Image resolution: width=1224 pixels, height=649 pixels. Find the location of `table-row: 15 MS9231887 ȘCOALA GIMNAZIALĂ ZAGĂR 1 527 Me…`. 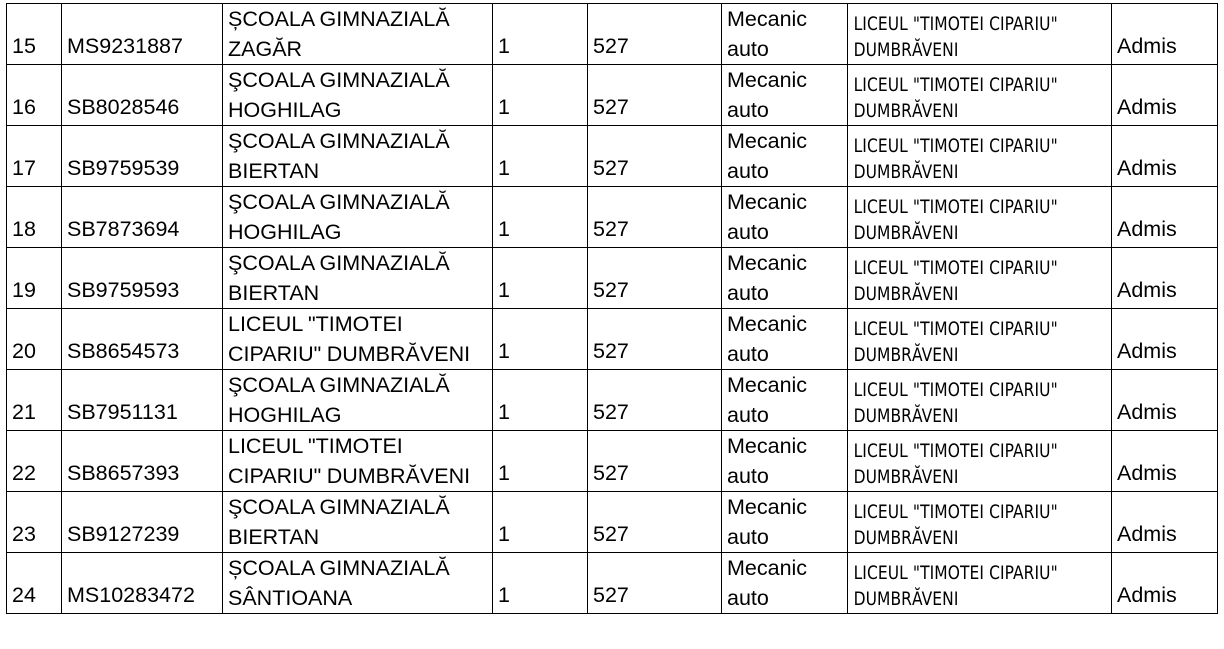

table-row: 15 MS9231887 ȘCOALA GIMNAZIALĂ ZAGĂR 1 527 Me… is located at coordinates (612, 34).